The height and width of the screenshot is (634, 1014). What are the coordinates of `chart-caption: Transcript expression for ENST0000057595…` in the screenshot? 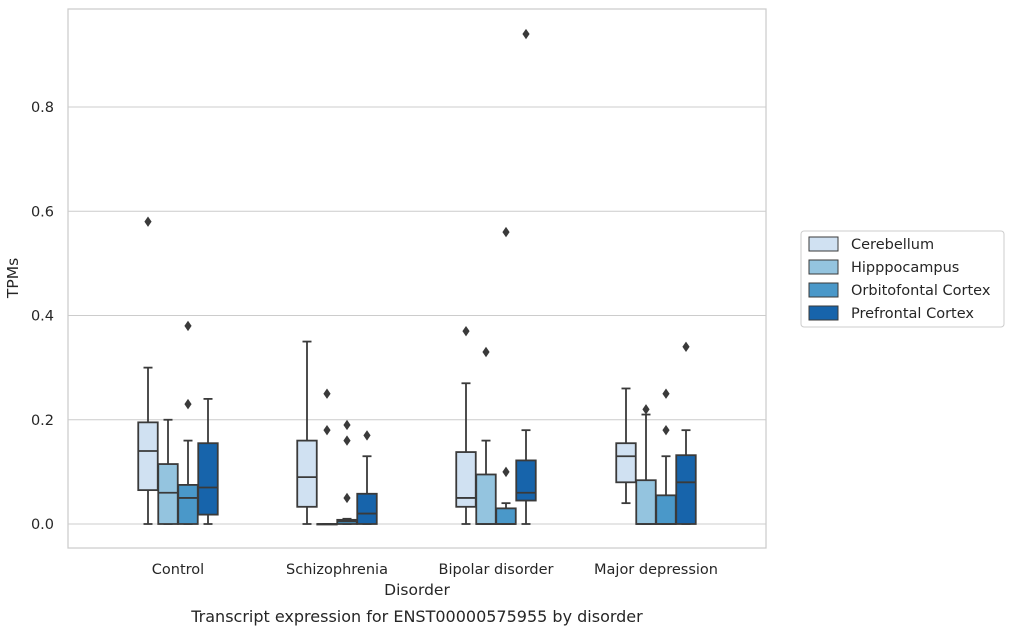 It's located at (416, 616).